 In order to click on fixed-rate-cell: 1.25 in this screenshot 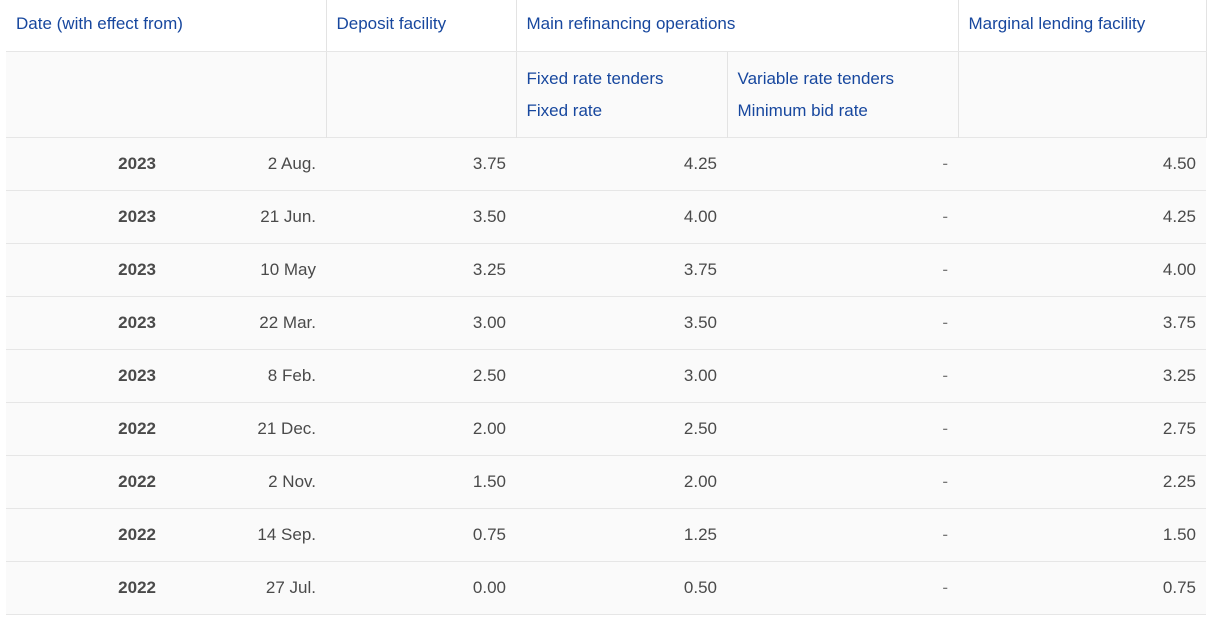, I will do `click(621, 534)`.